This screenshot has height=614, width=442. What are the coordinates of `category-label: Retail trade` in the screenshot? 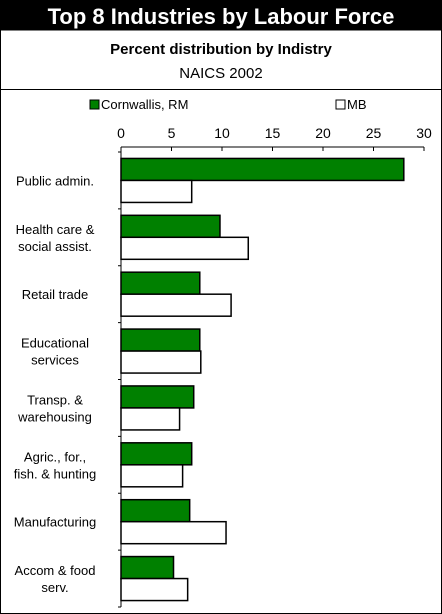 It's located at (55, 294).